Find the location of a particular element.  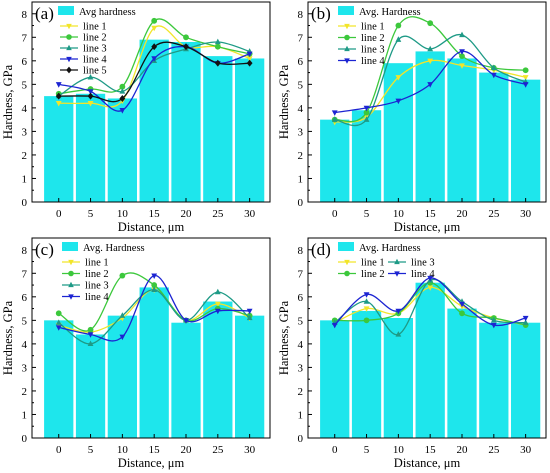

y-tick-label: 2 is located at coordinates (25, 392).